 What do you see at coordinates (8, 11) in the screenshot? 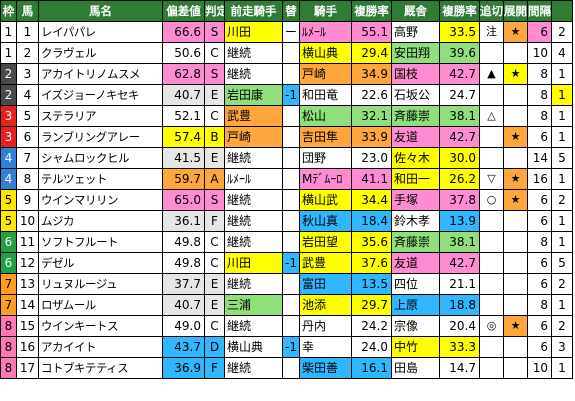
I see `header-waku: 枠` at bounding box center [8, 11].